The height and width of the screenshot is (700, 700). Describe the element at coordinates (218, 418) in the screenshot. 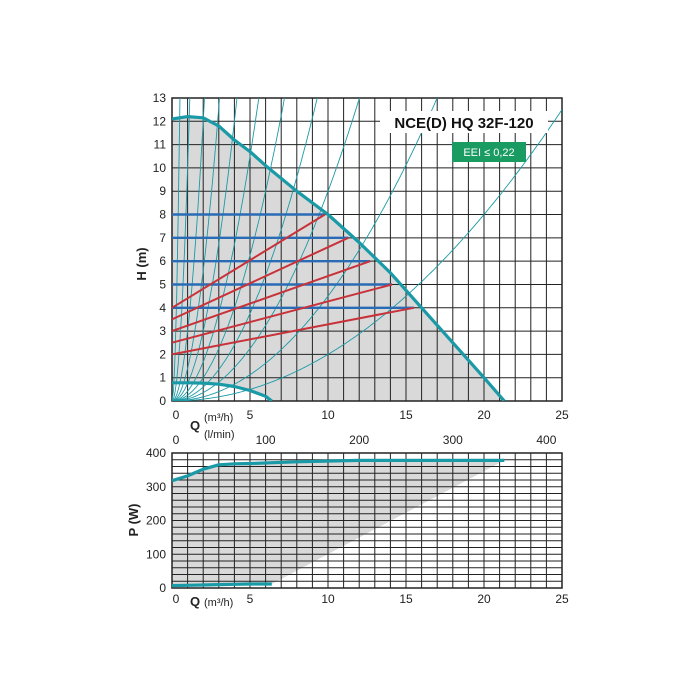

I see `head-x-unit: (m³/h)` at that location.